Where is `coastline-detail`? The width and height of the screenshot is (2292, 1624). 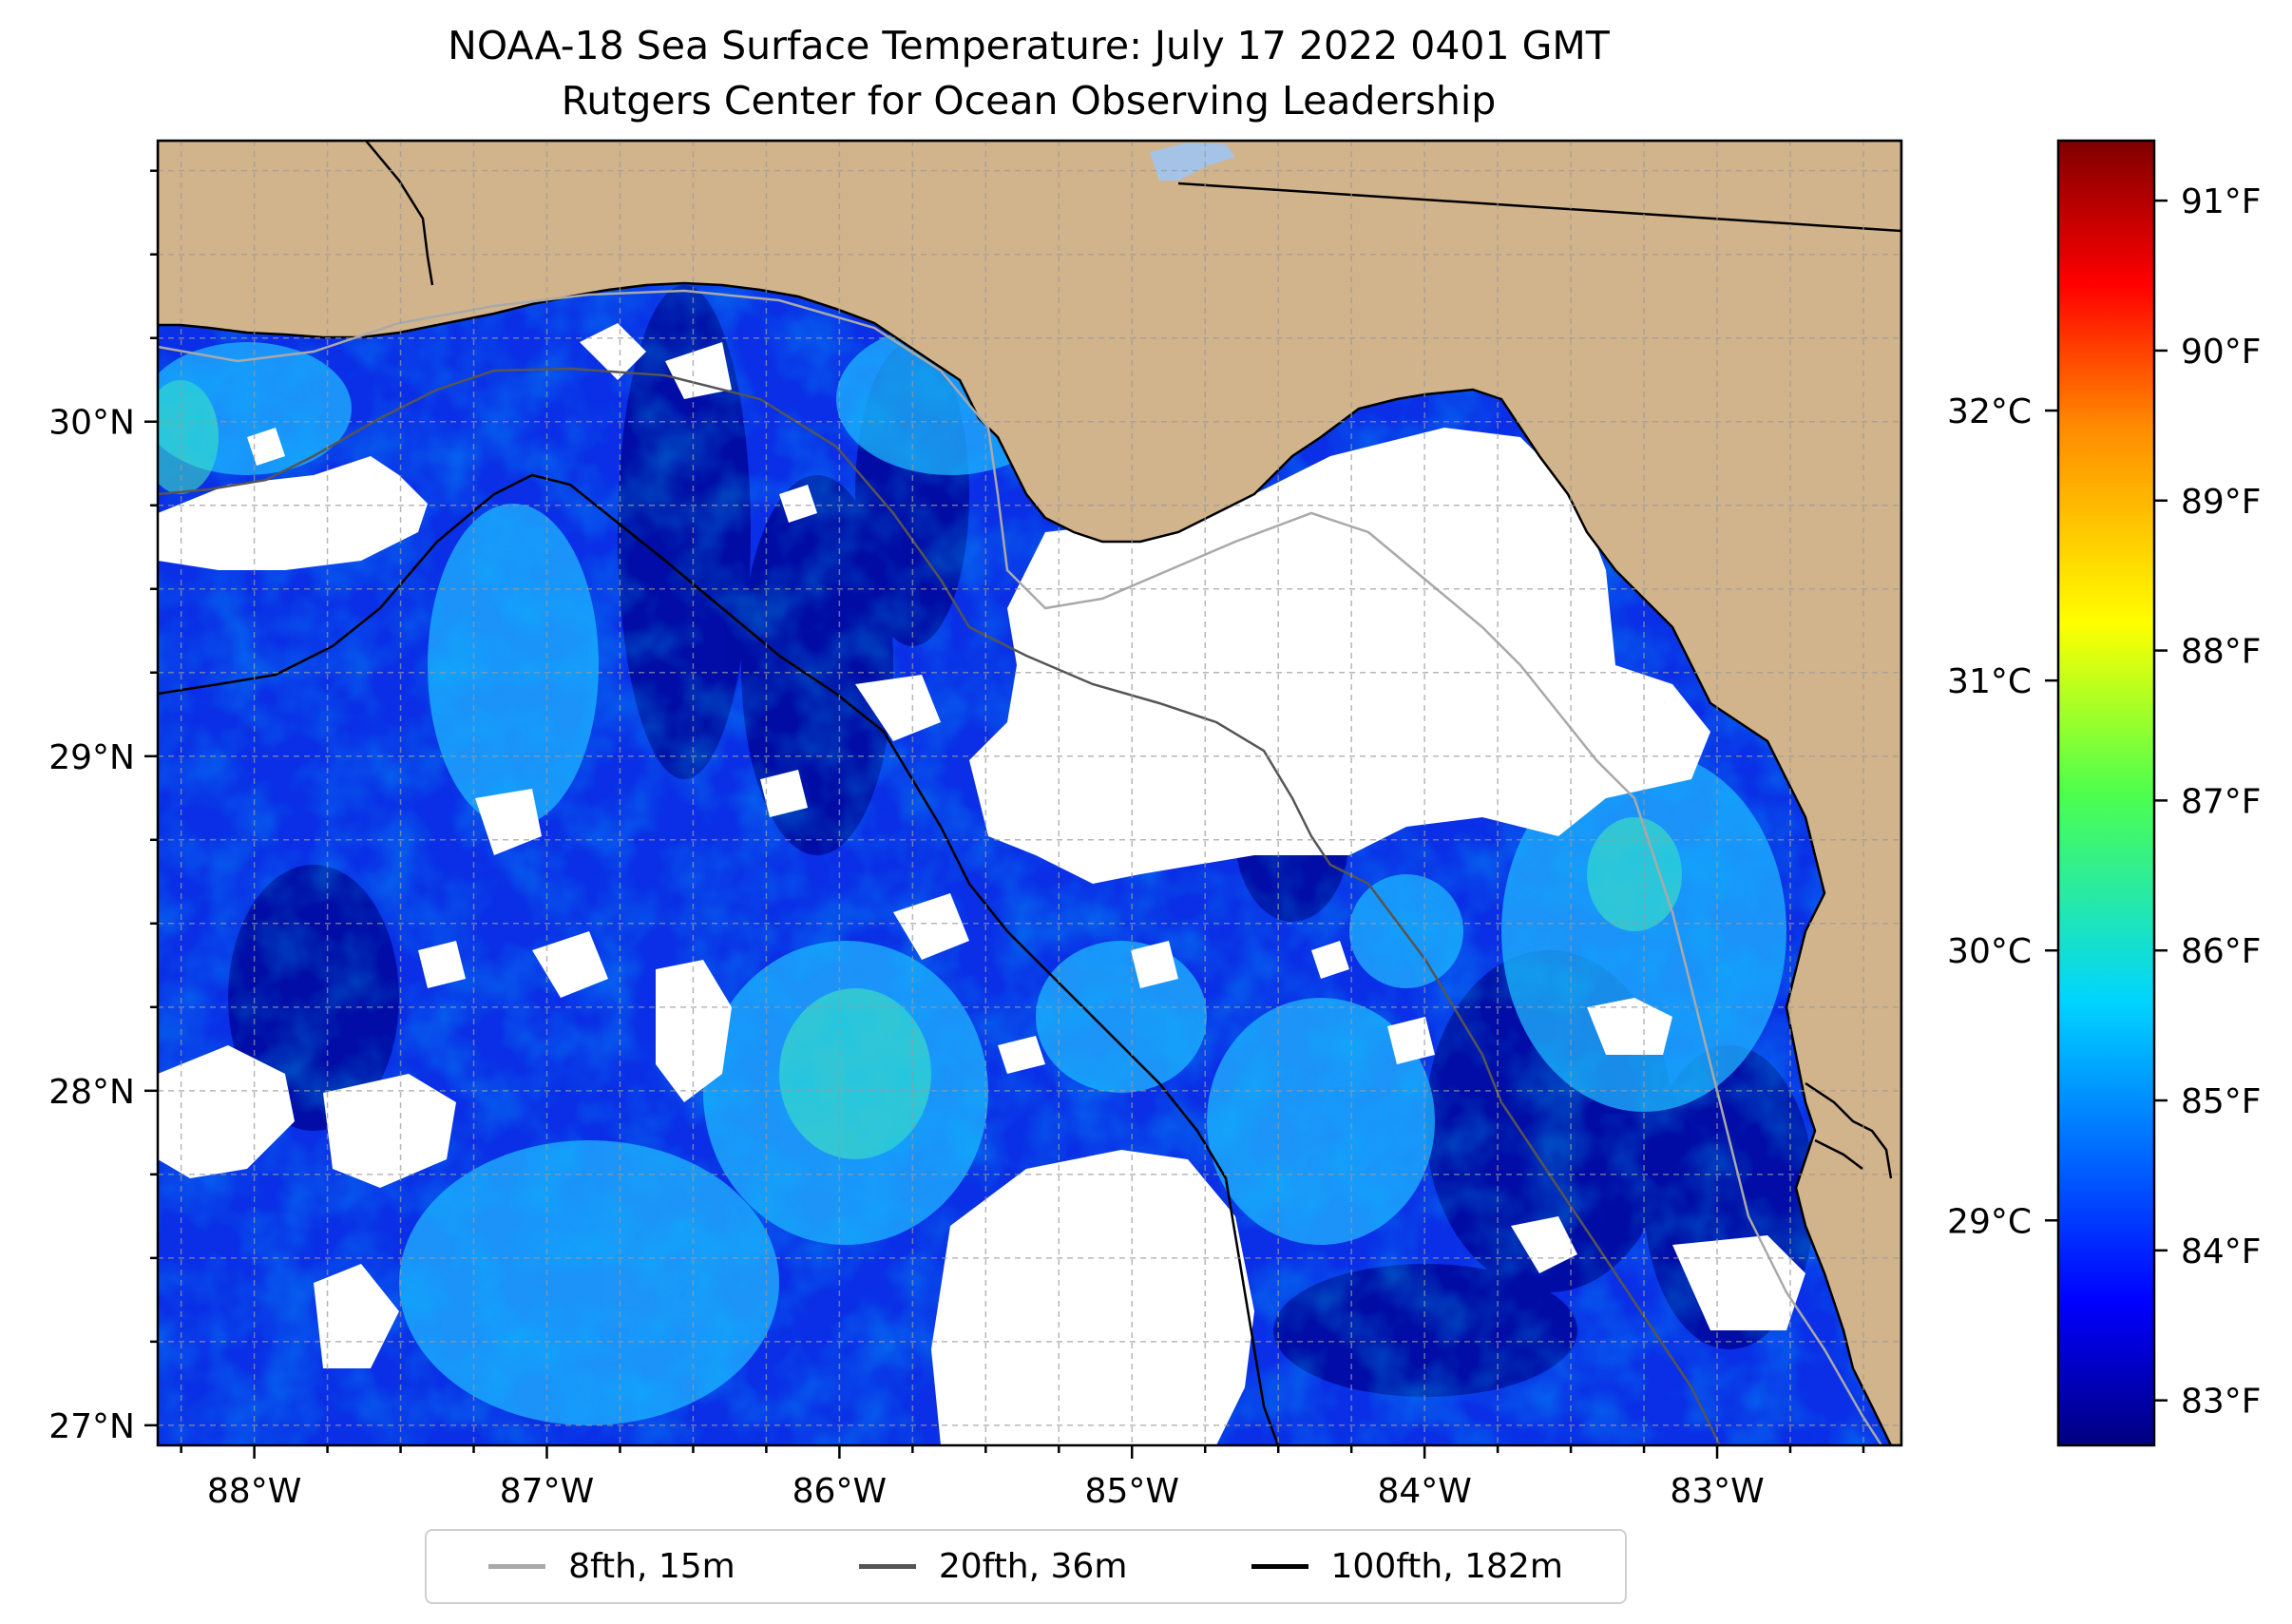
coastline-detail is located at coordinates (1849, 1130).